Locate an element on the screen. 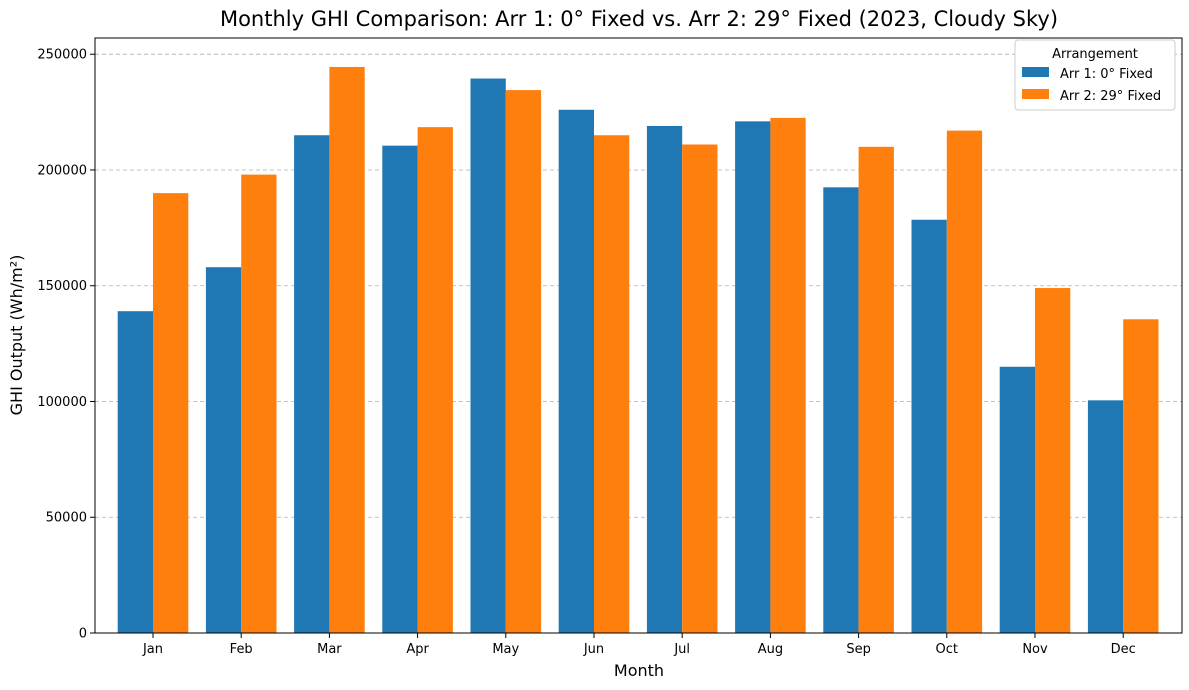 Image resolution: width=1189 pixels, height=690 pixels. y-tick-label: 100000 is located at coordinates (62, 402).